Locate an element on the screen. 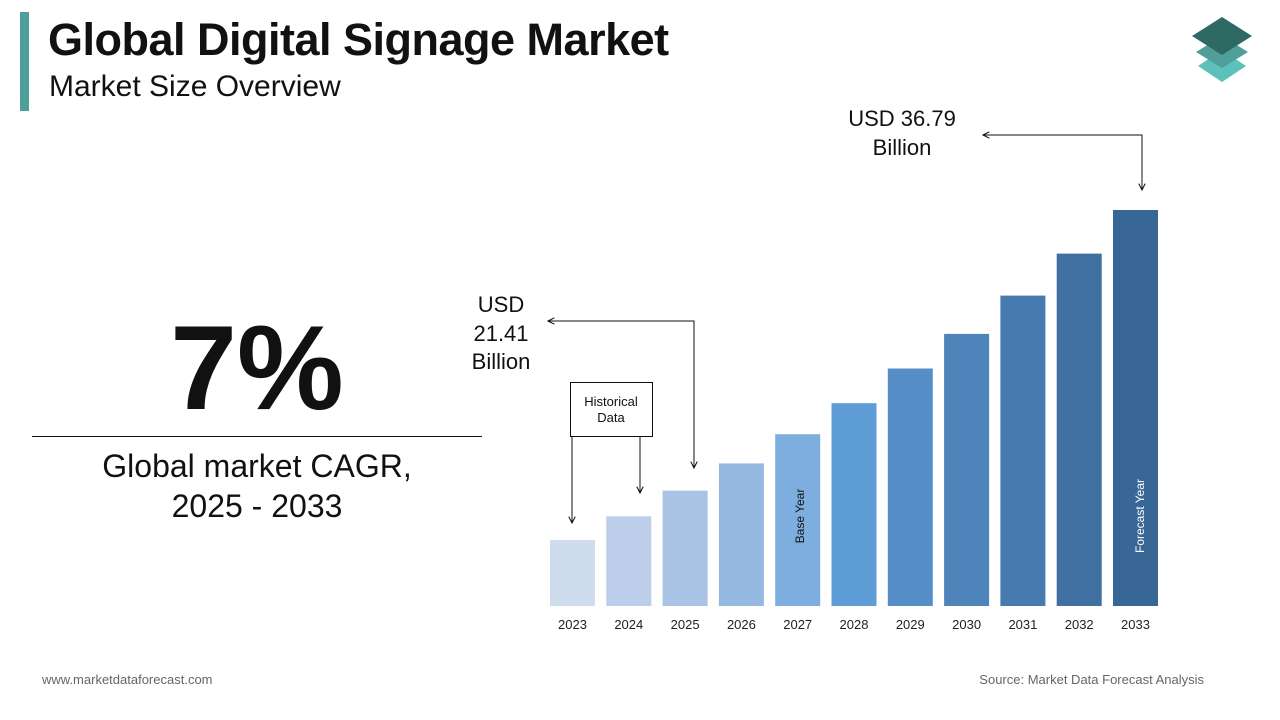 This screenshot has width=1280, height=720. x-tick-2028: 2028 is located at coordinates (854, 624).